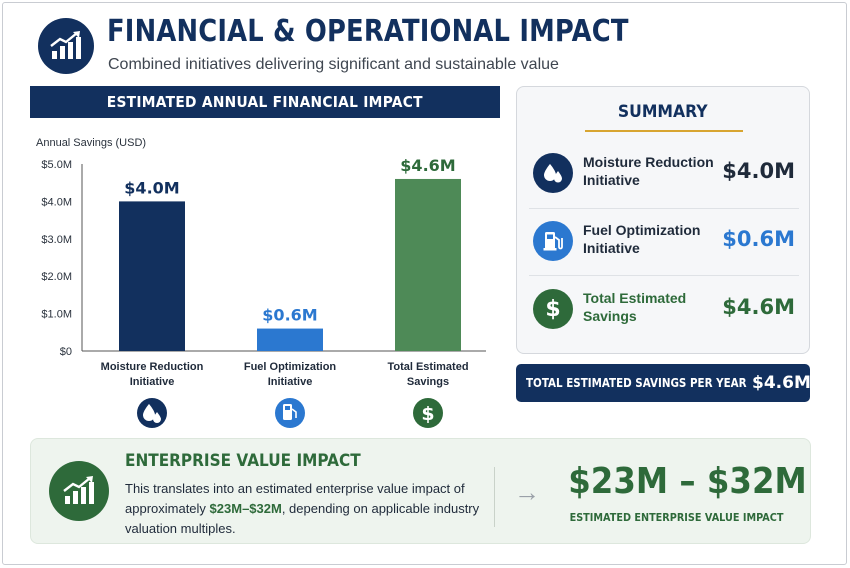 The width and height of the screenshot is (850, 568). Describe the element at coordinates (677, 517) in the screenshot. I see `enterprise-value-caption: ESTIMATED ENTERPRISE VALUE IMPACT` at that location.